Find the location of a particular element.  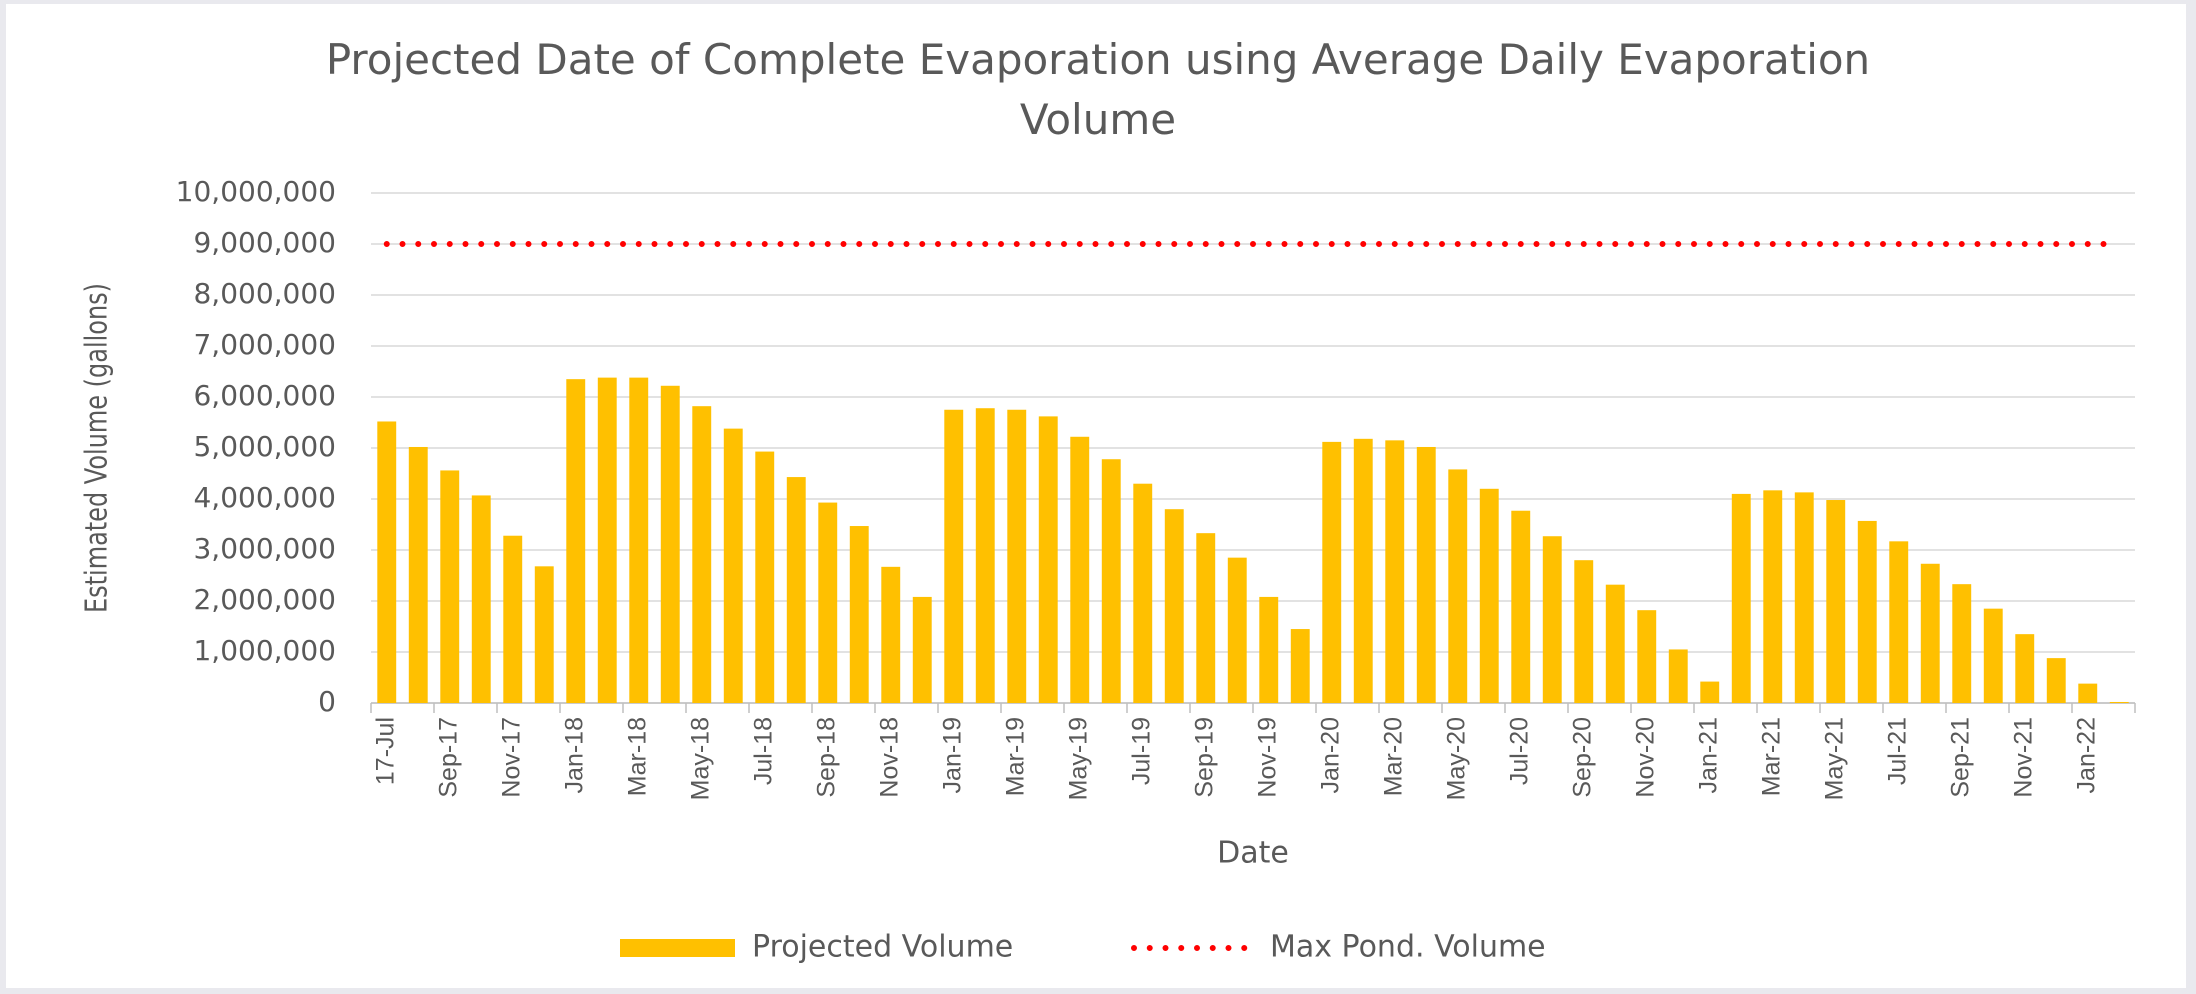

x-axis-title: Date is located at coordinates (1253, 853).